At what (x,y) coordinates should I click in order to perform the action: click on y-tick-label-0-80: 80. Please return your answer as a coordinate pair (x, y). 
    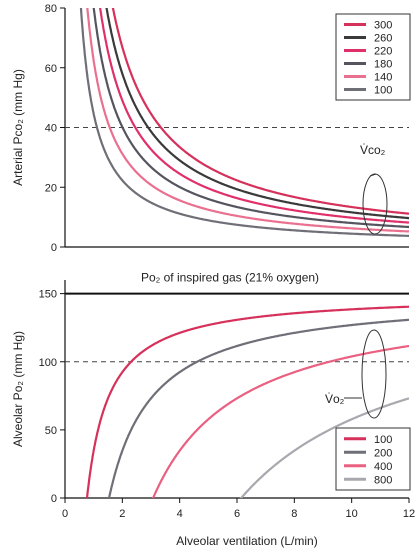
    Looking at the image, I should click on (51, 9).